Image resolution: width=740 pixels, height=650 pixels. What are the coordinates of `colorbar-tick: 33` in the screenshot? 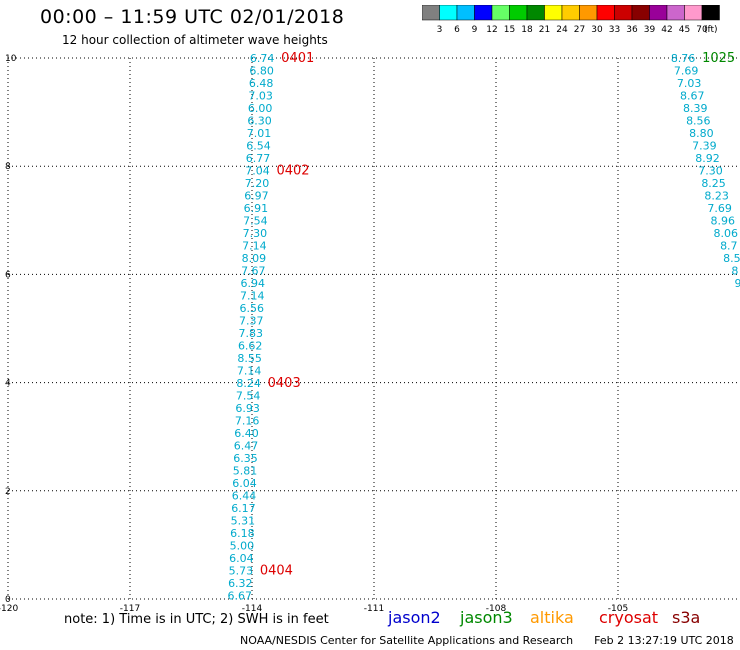 It's located at (614, 30).